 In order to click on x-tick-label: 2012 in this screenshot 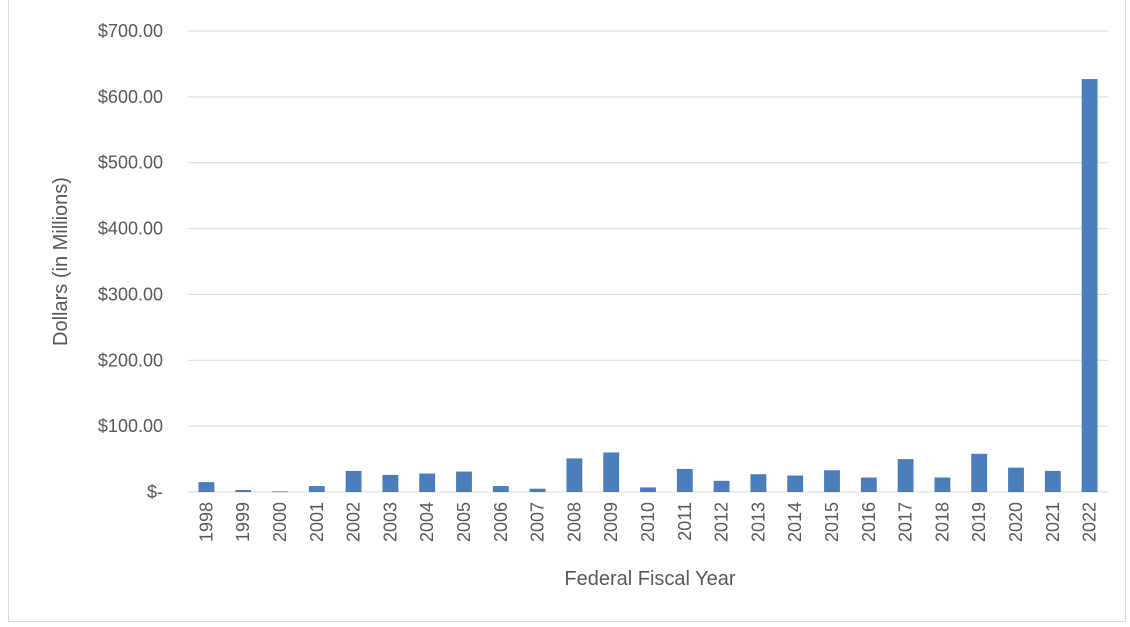, I will do `click(722, 522)`.